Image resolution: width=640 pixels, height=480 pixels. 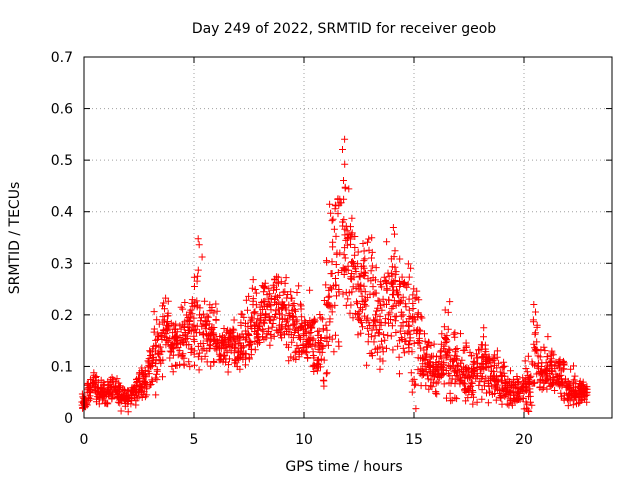 I want to click on y-tick-label: 0.6, so click(x=62, y=110).